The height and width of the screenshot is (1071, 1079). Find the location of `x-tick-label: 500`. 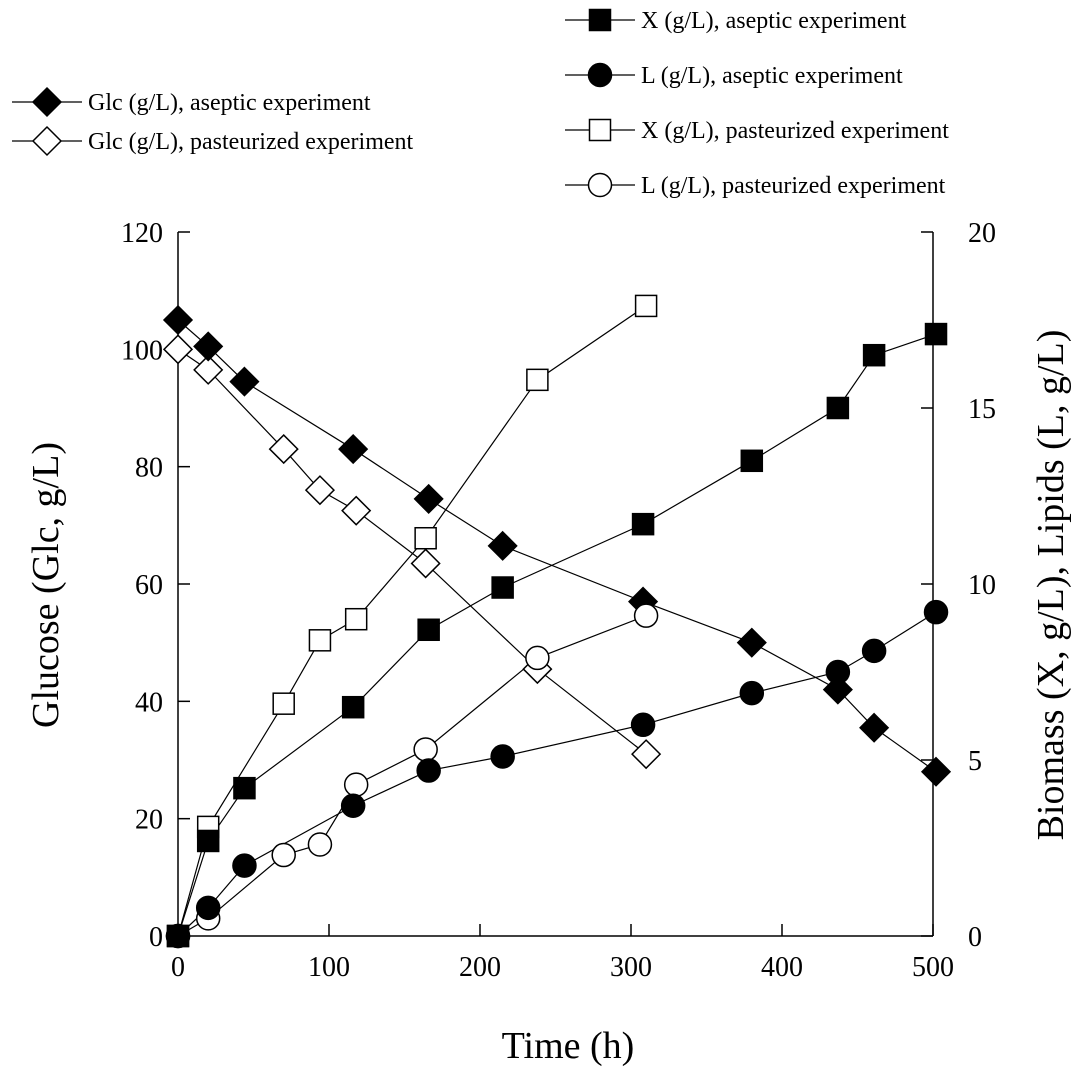

x-tick-label: 500 is located at coordinates (933, 967).